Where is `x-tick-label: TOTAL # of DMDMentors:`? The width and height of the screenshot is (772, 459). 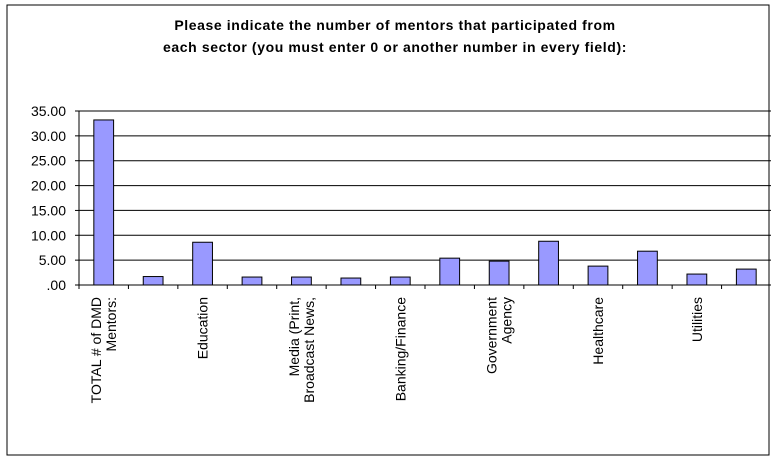 x-tick-label: TOTAL # of DMDMentors: is located at coordinates (103, 350).